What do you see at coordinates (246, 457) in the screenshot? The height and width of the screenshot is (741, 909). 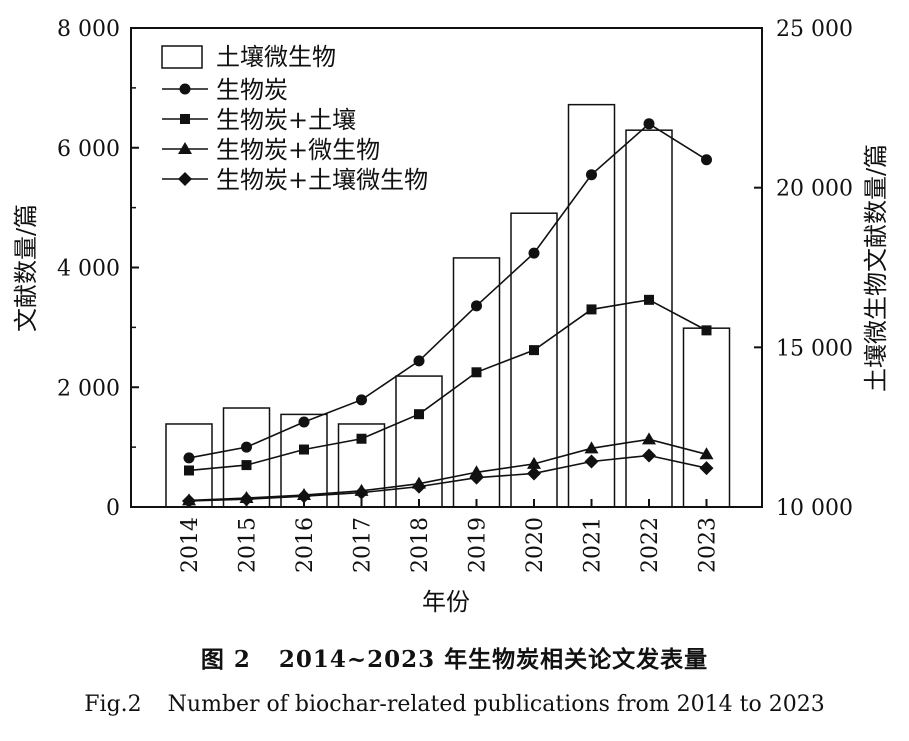 I see `bar-2015` at bounding box center [246, 457].